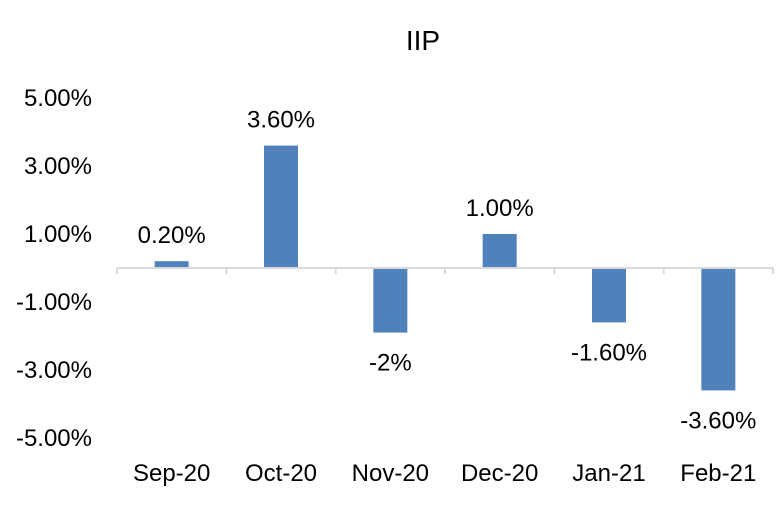 The image size is (782, 507). Describe the element at coordinates (444, 473) in the screenshot. I see `x-axis-ticks: Sep-20 Oct-20 Nov-20 Dec-20 Jan-21 Feb-21` at that location.